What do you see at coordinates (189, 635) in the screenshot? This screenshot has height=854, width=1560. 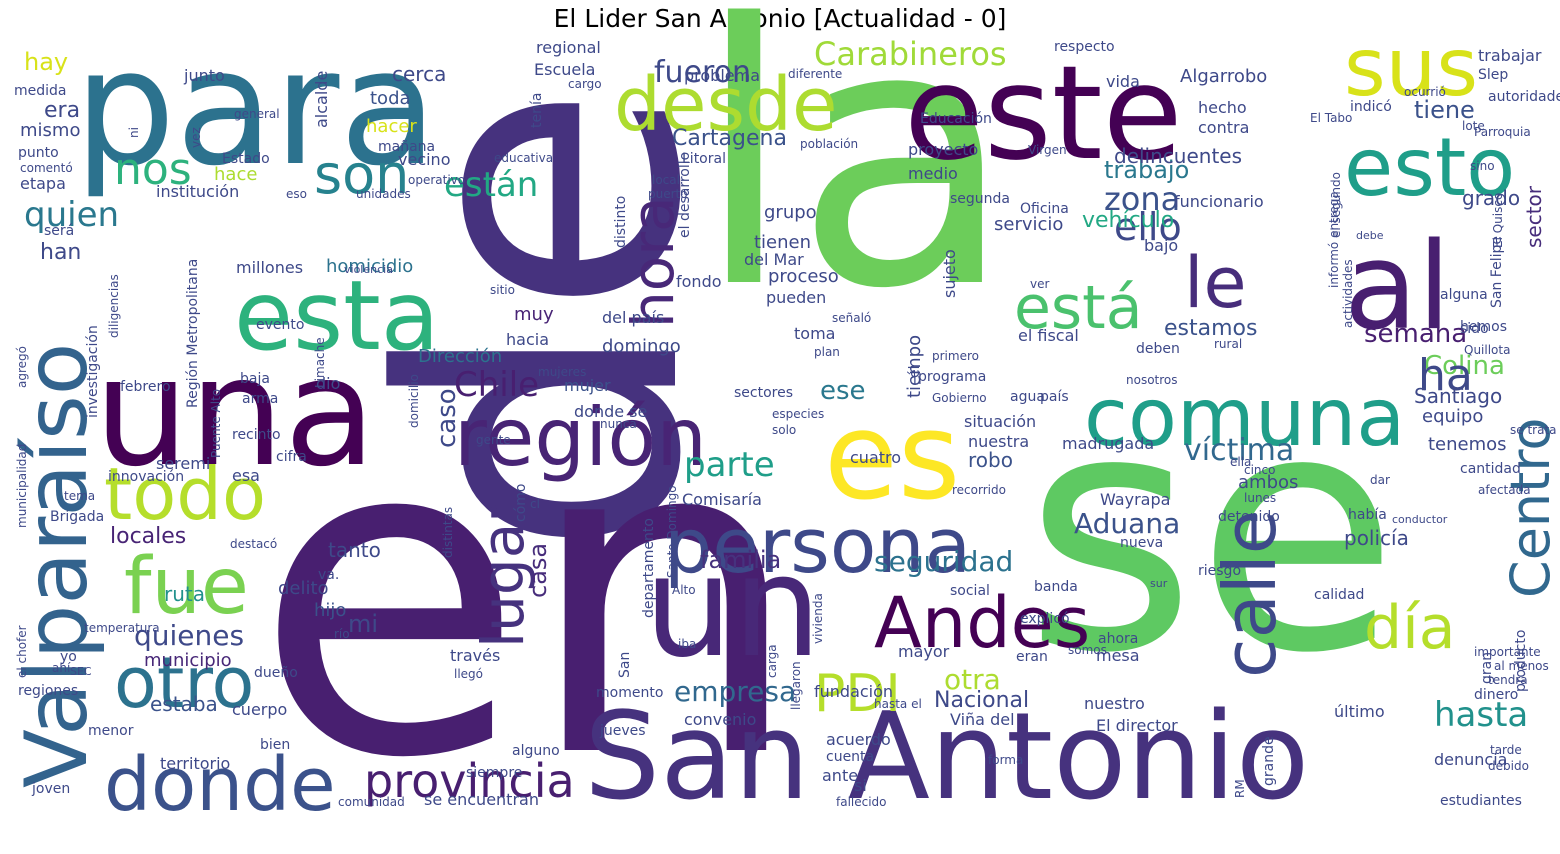 I see `cloud-word: quienes` at bounding box center [189, 635].